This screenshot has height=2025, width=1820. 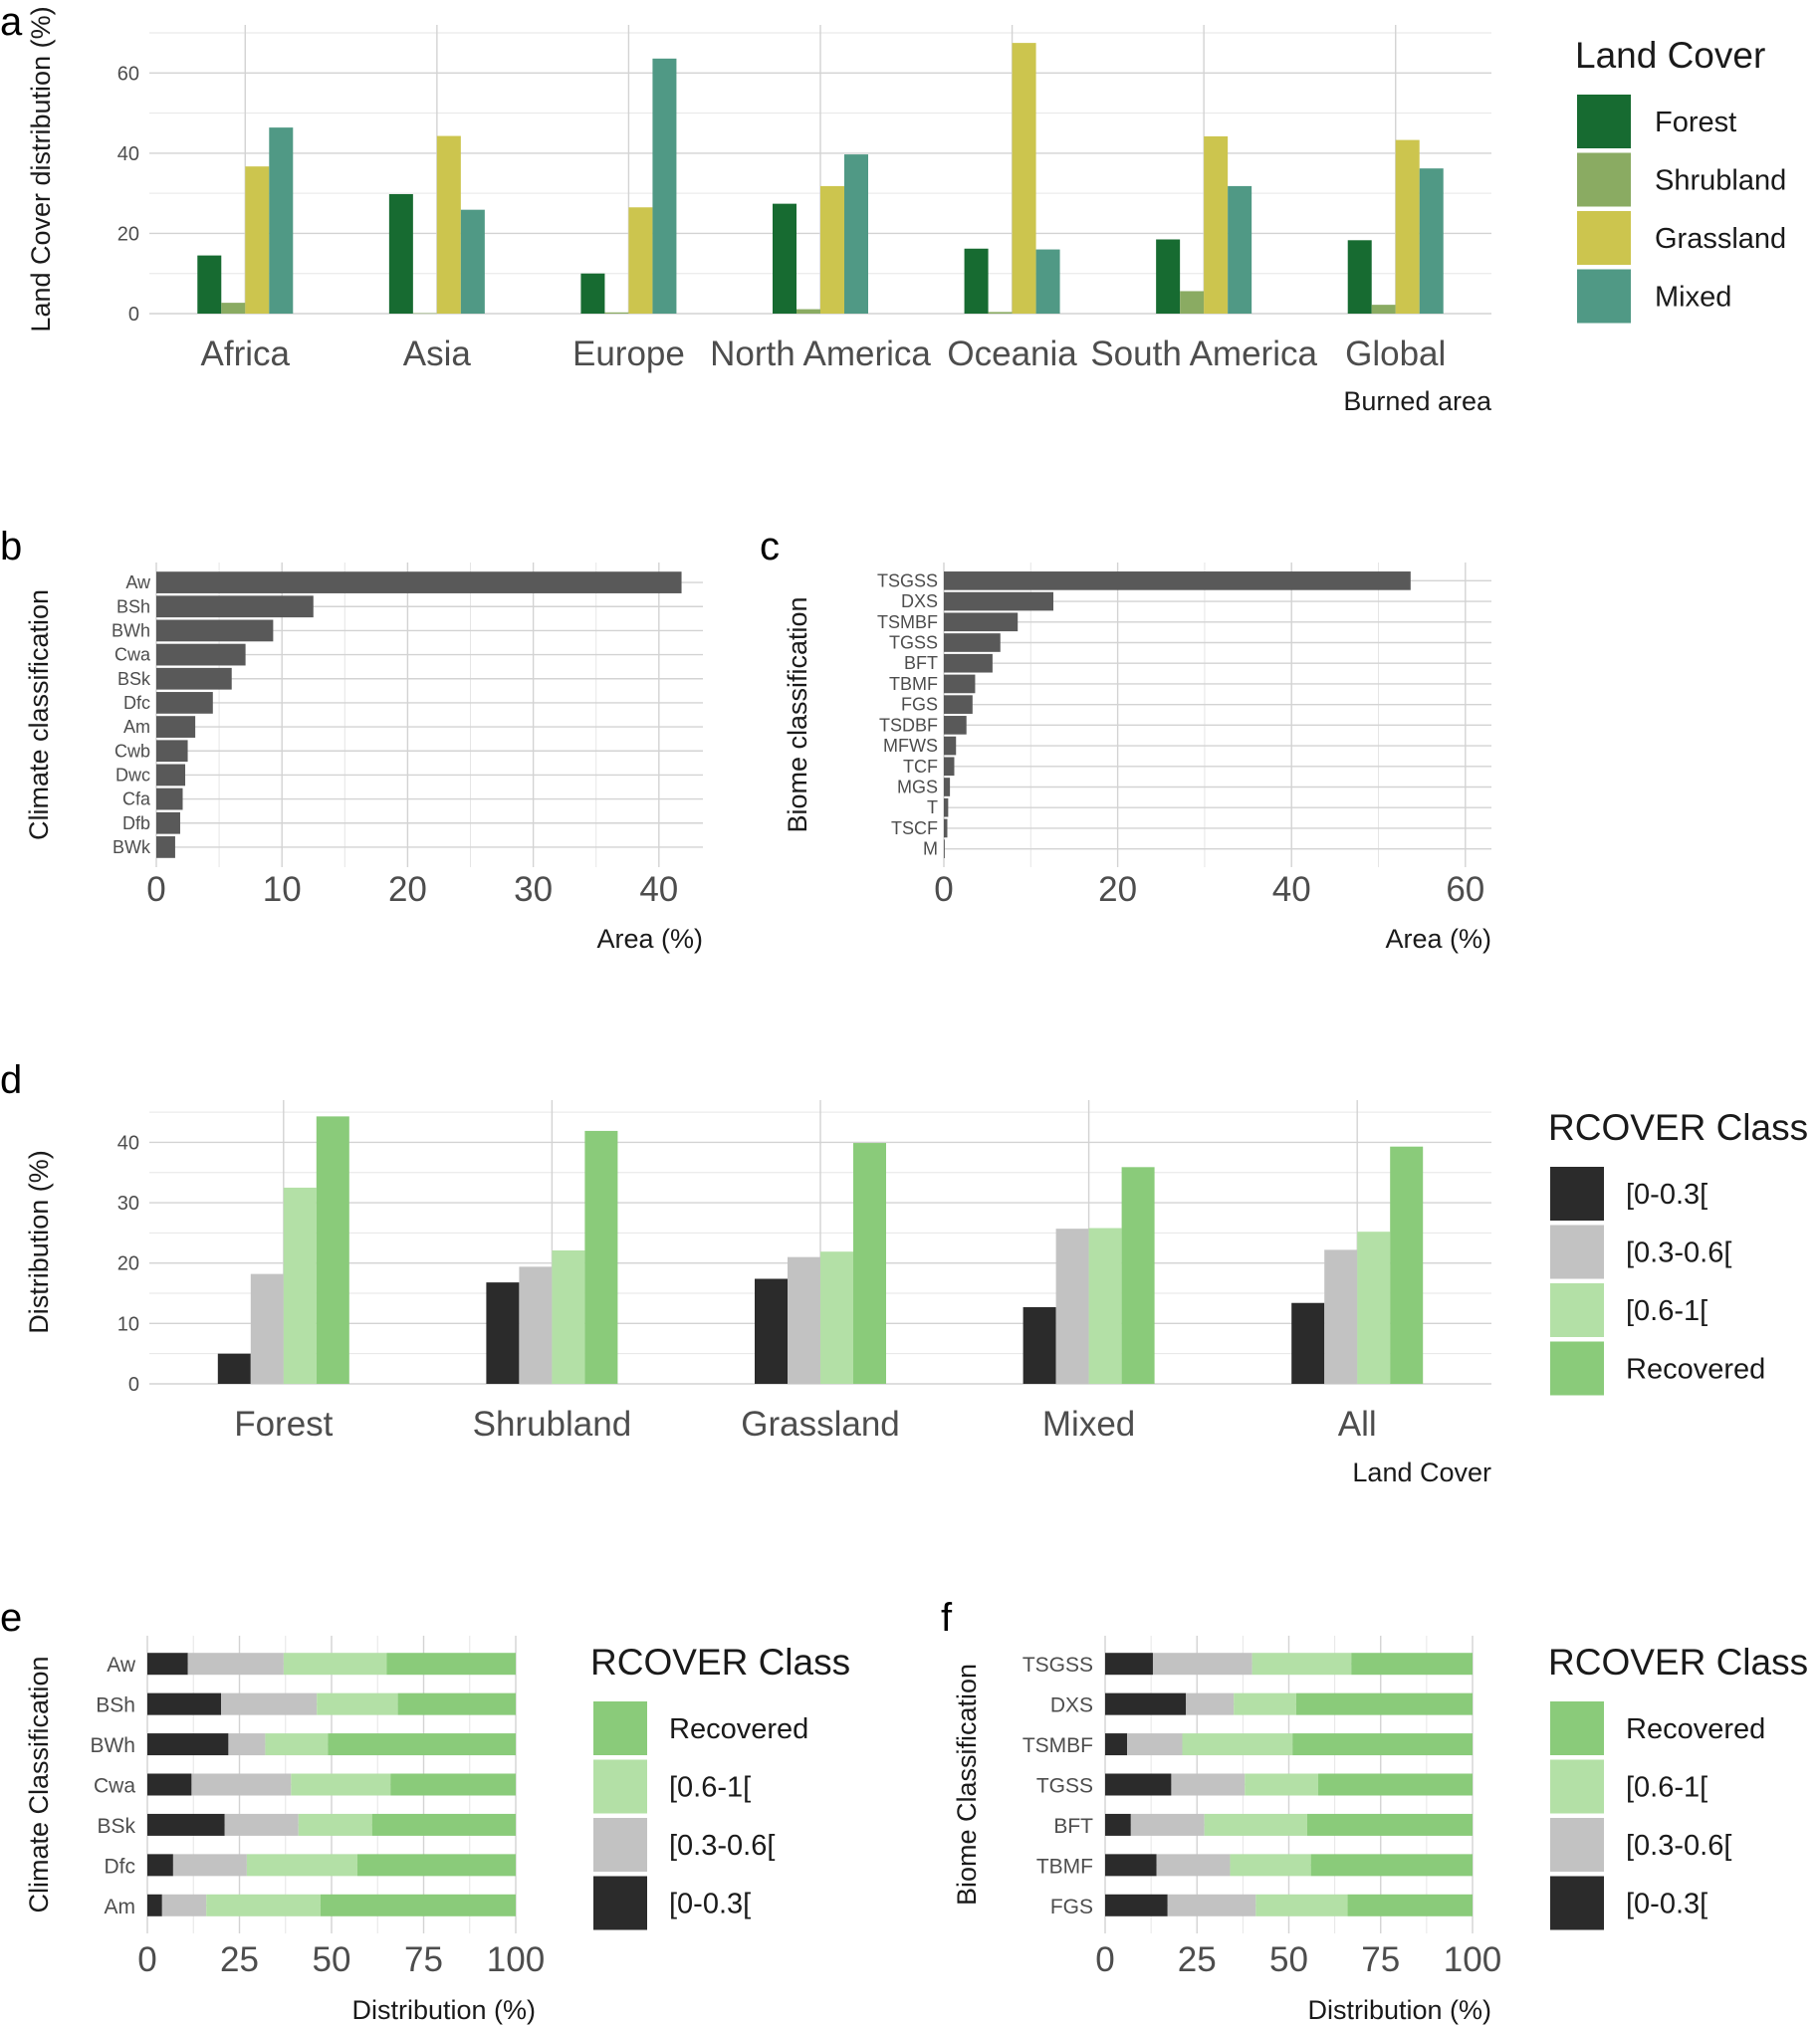 What do you see at coordinates (419, 582) in the screenshot?
I see `bar-aw` at bounding box center [419, 582].